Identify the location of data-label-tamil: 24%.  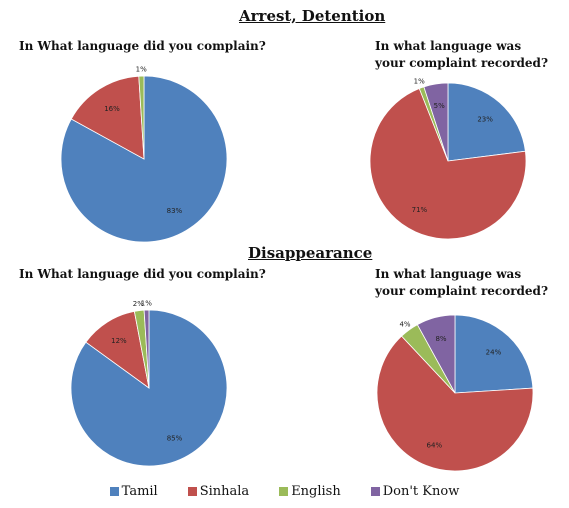
(494, 353).